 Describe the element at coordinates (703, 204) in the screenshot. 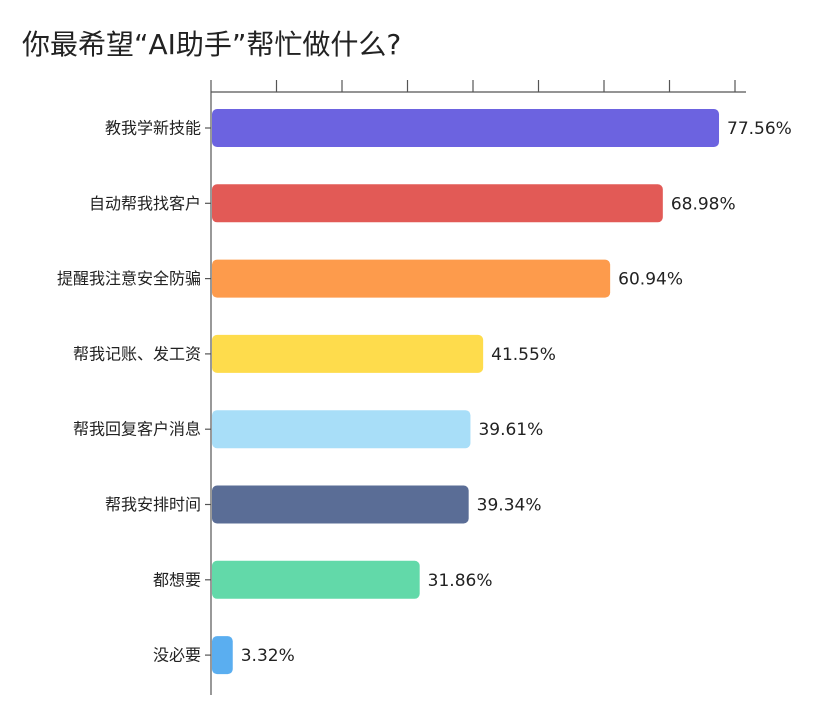

I see `value-label: 68.98%` at that location.